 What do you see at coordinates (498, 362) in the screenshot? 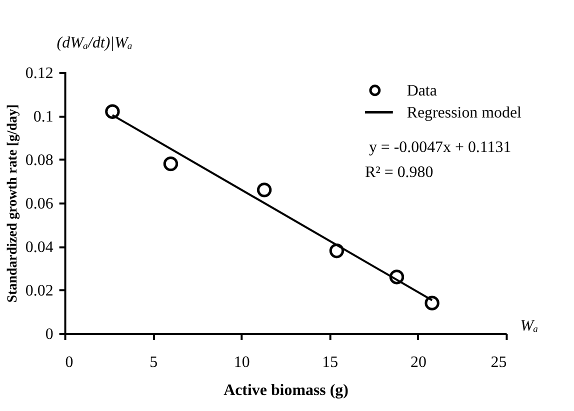
I see `x-tick-label: 25` at bounding box center [498, 362].